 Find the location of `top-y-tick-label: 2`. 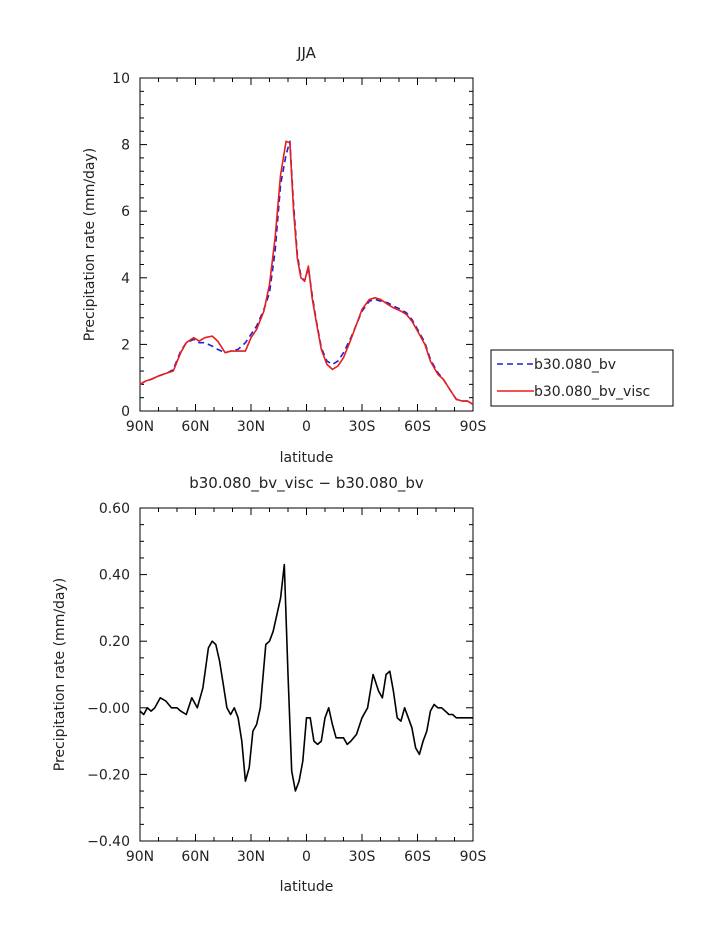

top-y-tick-label: 2 is located at coordinates (125, 345).